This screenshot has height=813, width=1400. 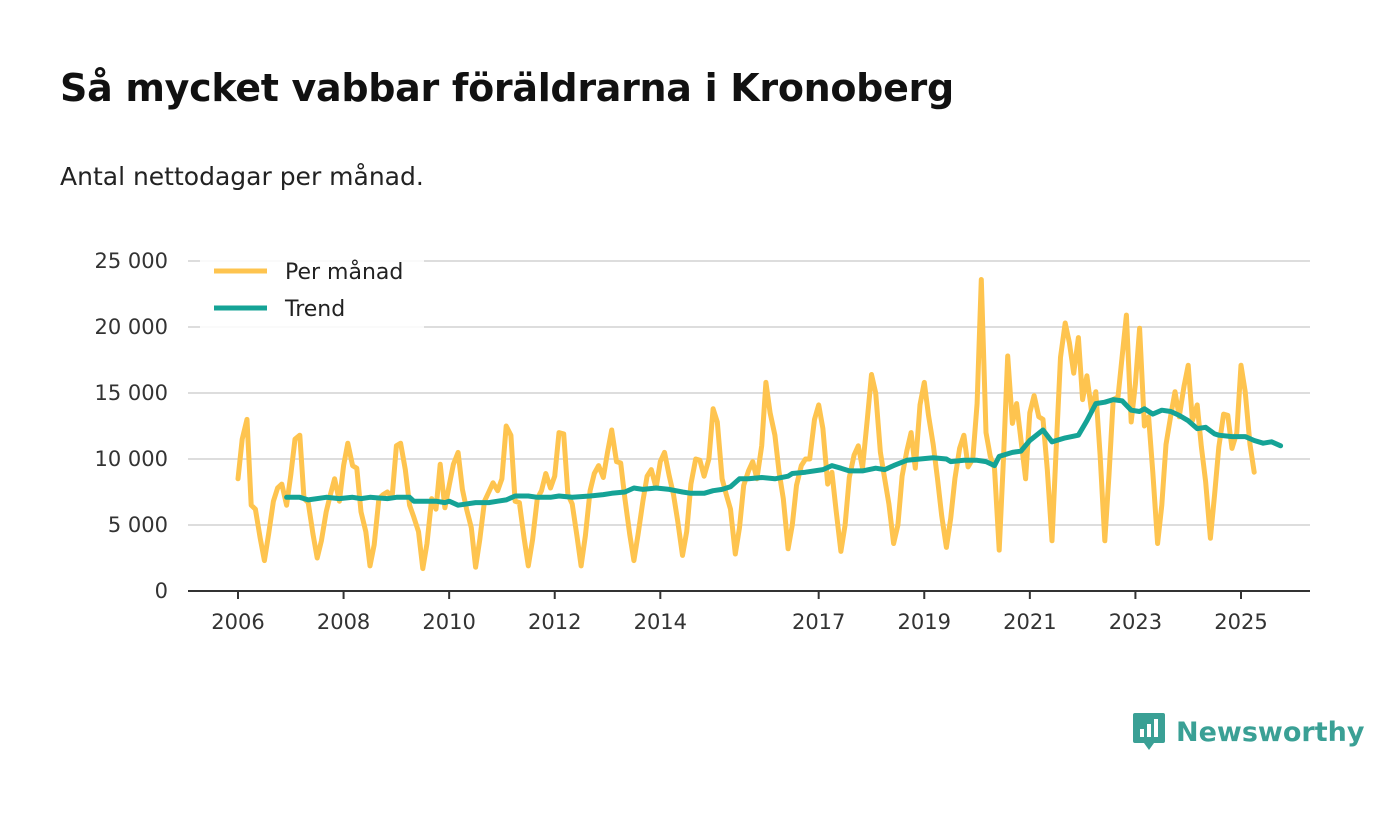 I want to click on y-tick-label: 10 000, so click(x=131, y=459).